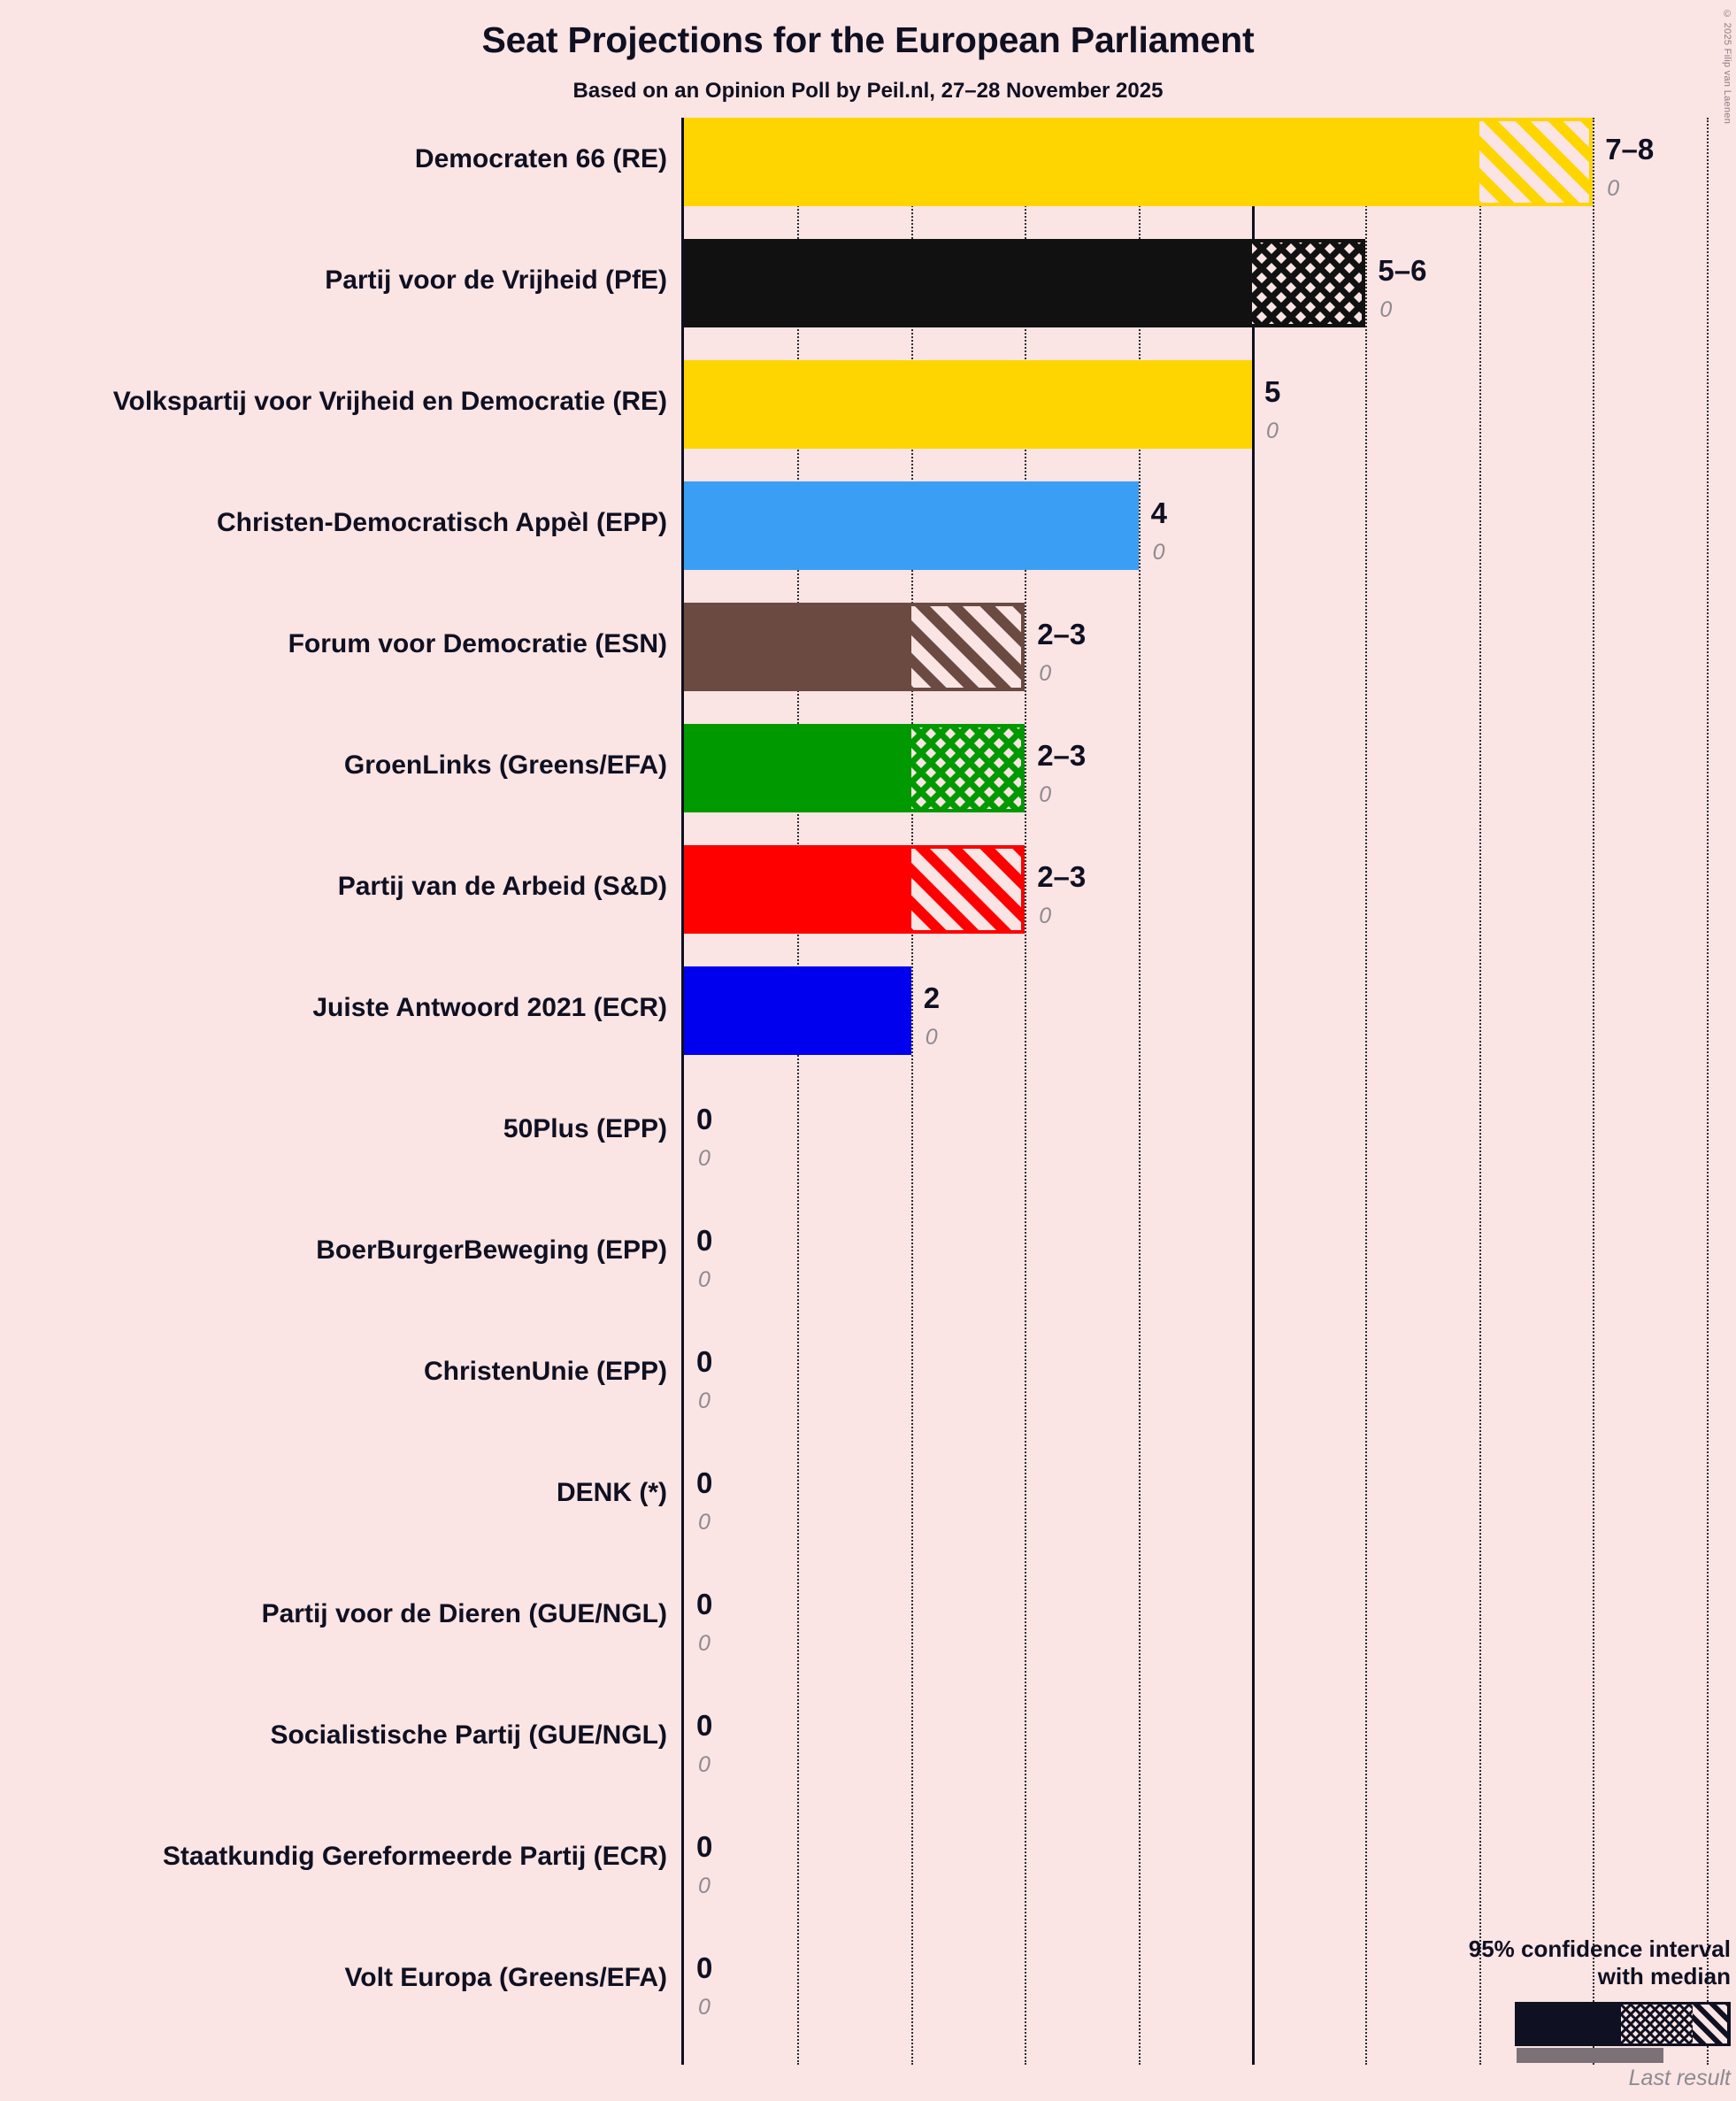 The image size is (1736, 2101). I want to click on bar-value-label: 5–6, so click(1403, 270).